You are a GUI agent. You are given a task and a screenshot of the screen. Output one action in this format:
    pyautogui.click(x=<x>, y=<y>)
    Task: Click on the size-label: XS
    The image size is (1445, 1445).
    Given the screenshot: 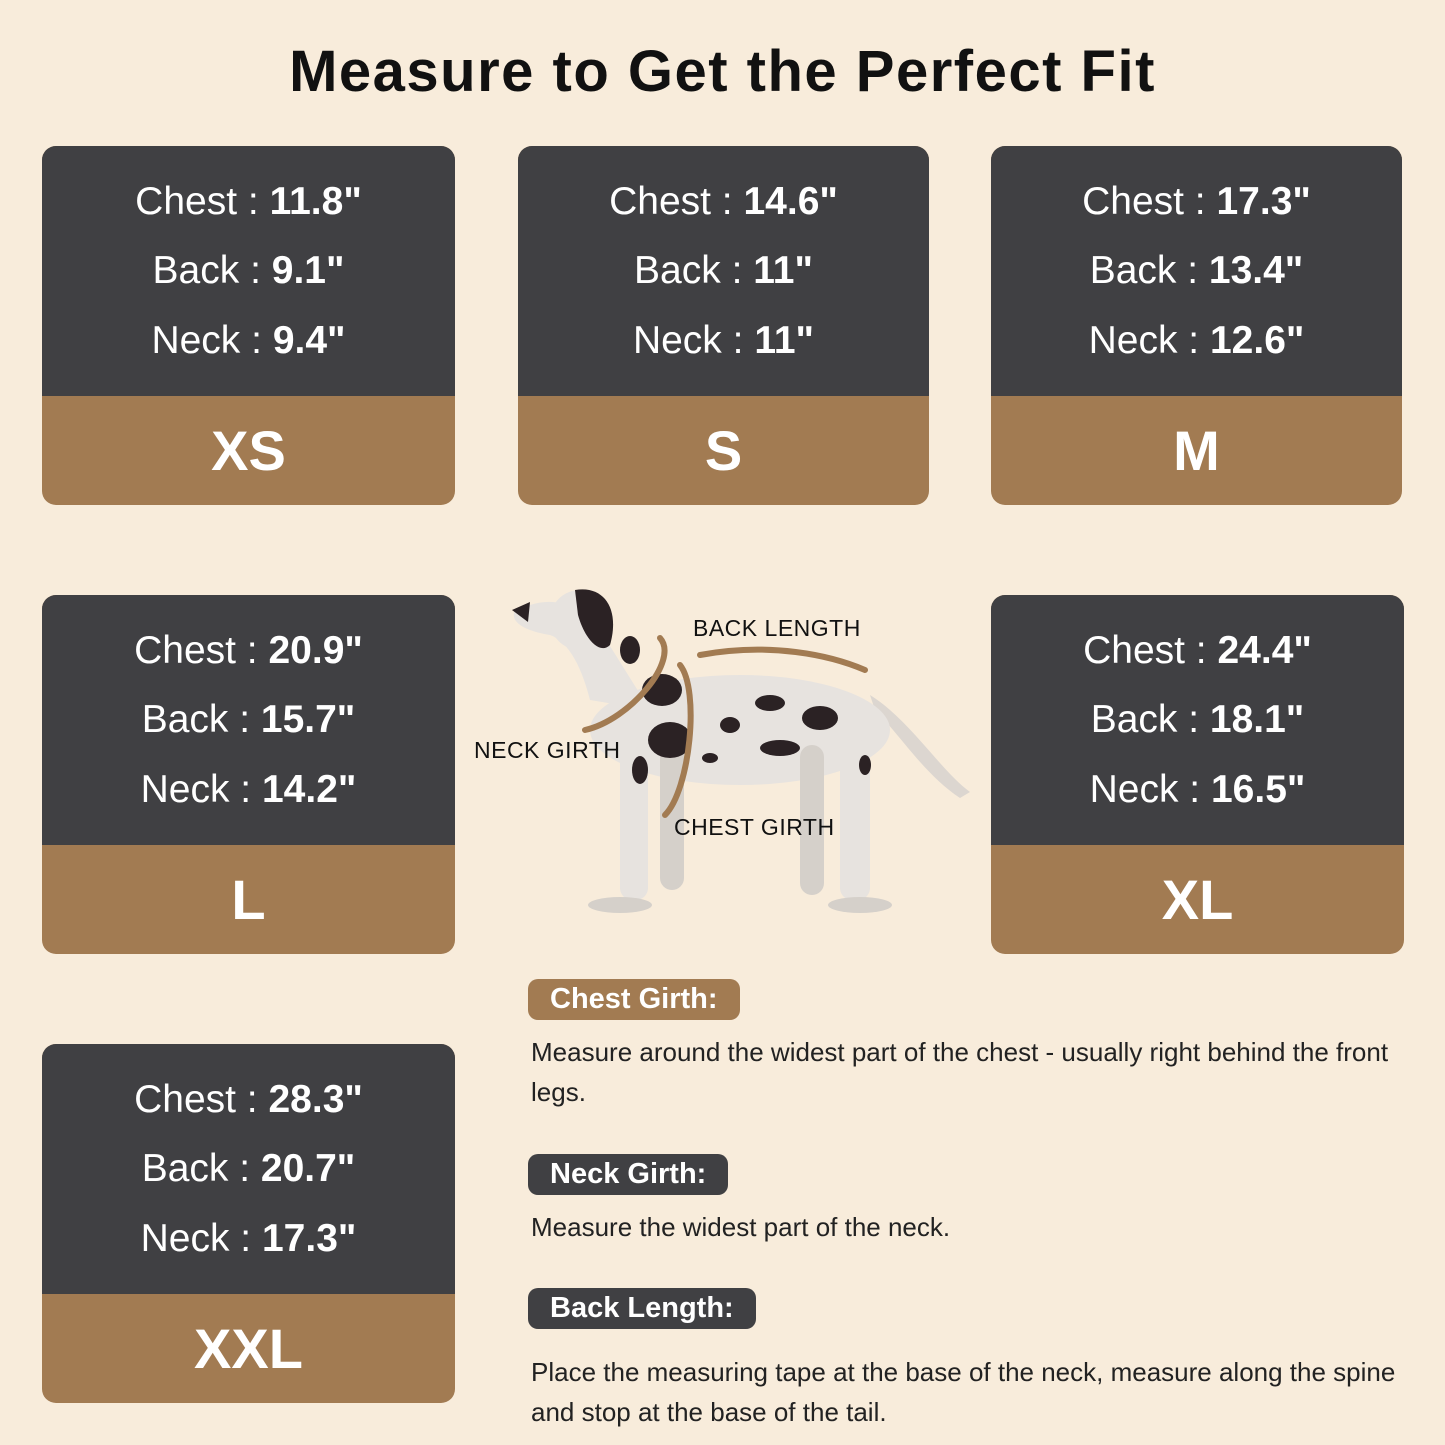 What is the action you would take?
    pyautogui.click(x=248, y=450)
    